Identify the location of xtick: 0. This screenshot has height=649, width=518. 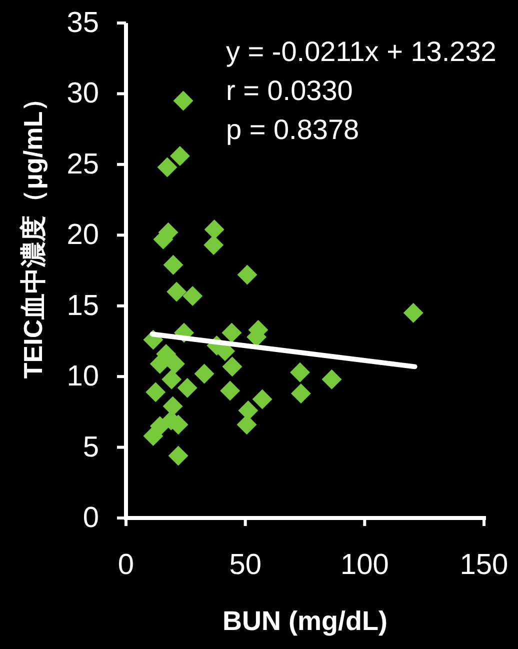
(126, 565).